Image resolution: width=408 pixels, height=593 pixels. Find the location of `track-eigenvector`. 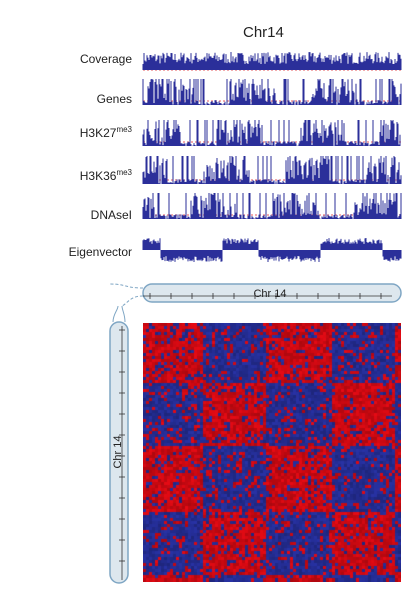

track-eigenvector is located at coordinates (272, 250).